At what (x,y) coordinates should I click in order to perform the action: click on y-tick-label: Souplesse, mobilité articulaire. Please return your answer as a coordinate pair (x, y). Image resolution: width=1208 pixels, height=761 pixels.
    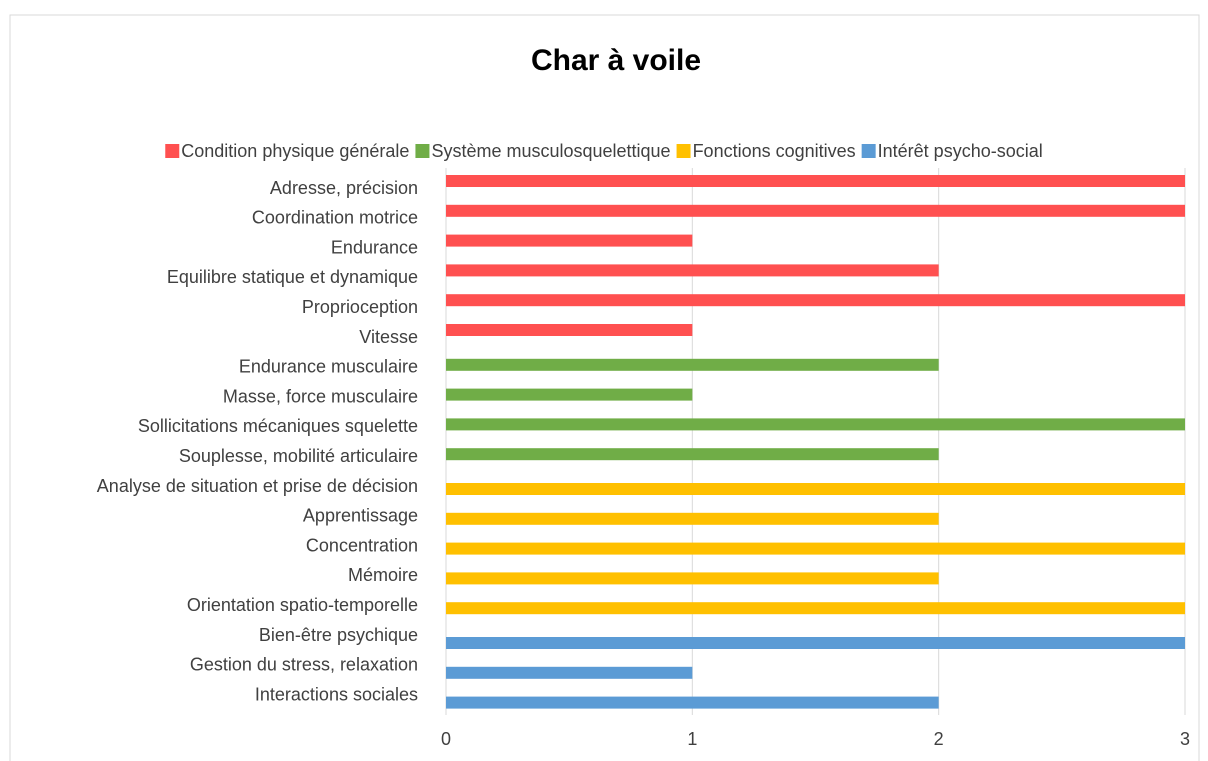
    Looking at the image, I should click on (298, 456).